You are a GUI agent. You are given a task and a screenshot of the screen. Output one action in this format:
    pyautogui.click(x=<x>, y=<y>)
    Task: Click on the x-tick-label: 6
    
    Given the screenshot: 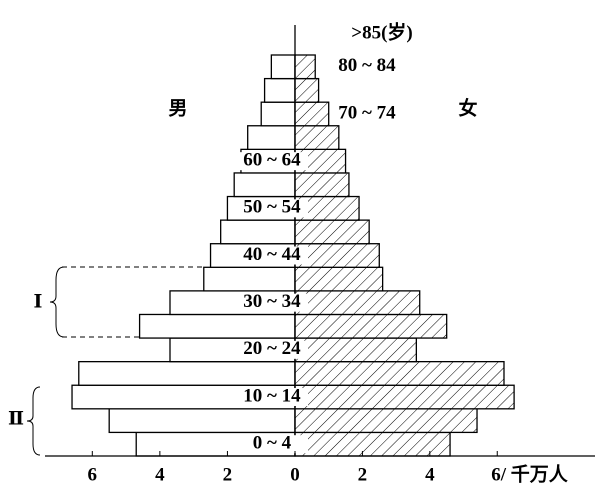 What is the action you would take?
    pyautogui.click(x=93, y=474)
    